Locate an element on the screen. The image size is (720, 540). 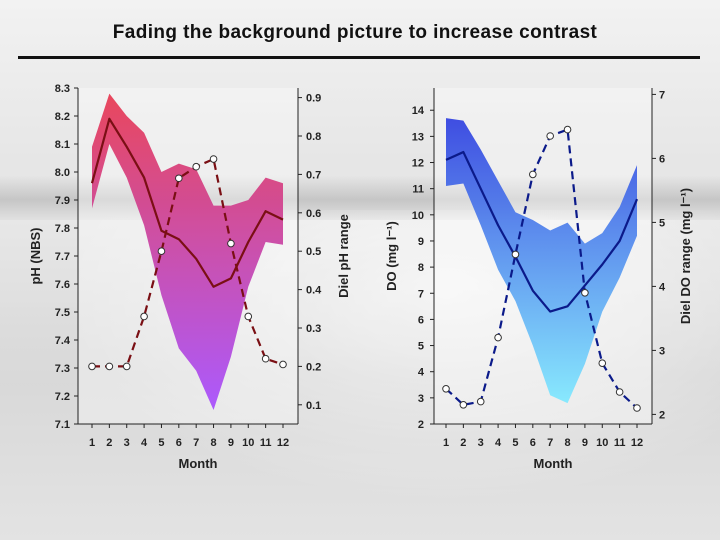
y-tick-label: 7.2 is located at coordinates (62, 397).